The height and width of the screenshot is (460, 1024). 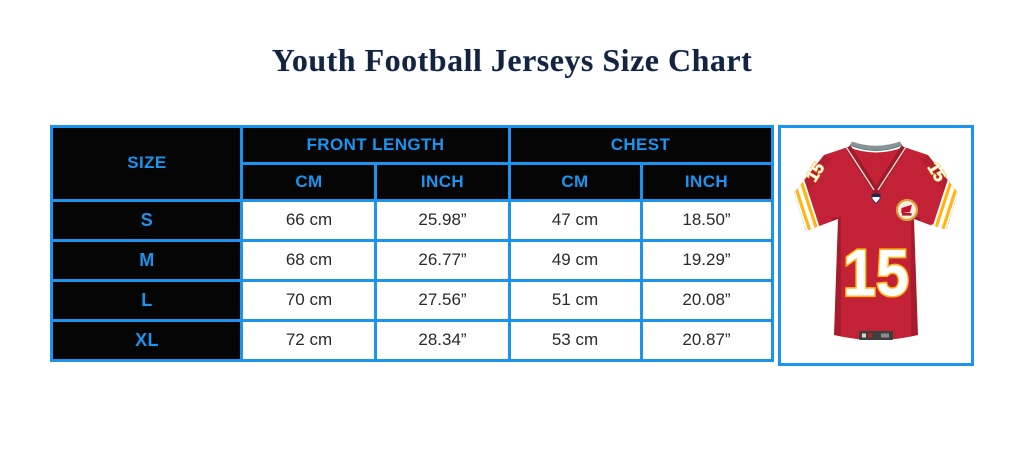 What do you see at coordinates (875, 199) in the screenshot?
I see `nfl-shield-icon` at bounding box center [875, 199].